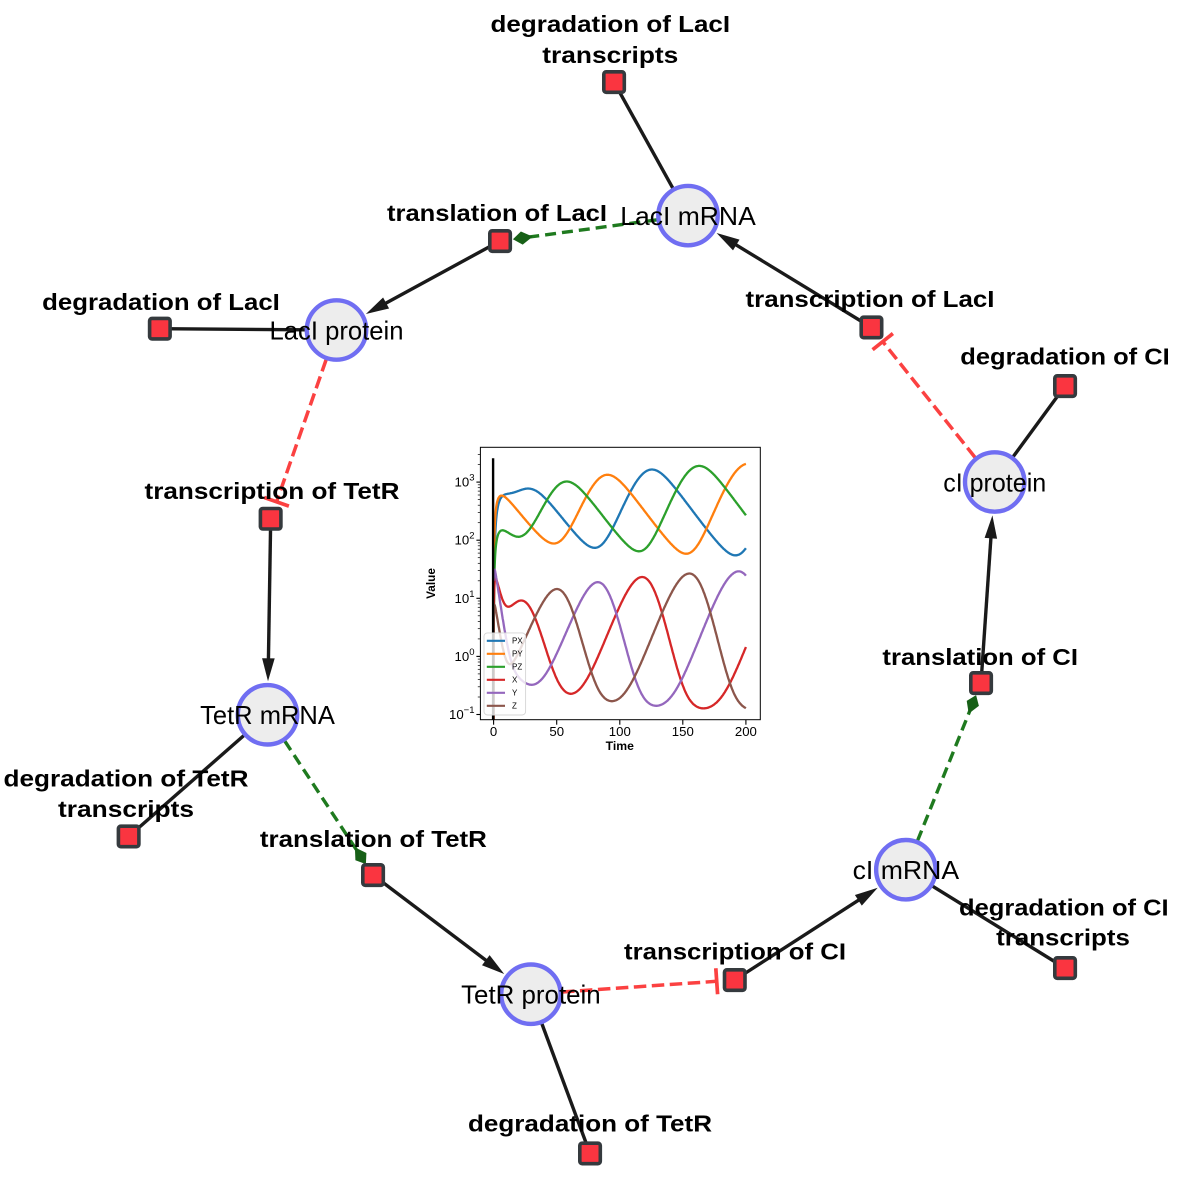  Describe the element at coordinates (906, 870) in the screenshot. I see `svg-text: cI mRNA` at that location.